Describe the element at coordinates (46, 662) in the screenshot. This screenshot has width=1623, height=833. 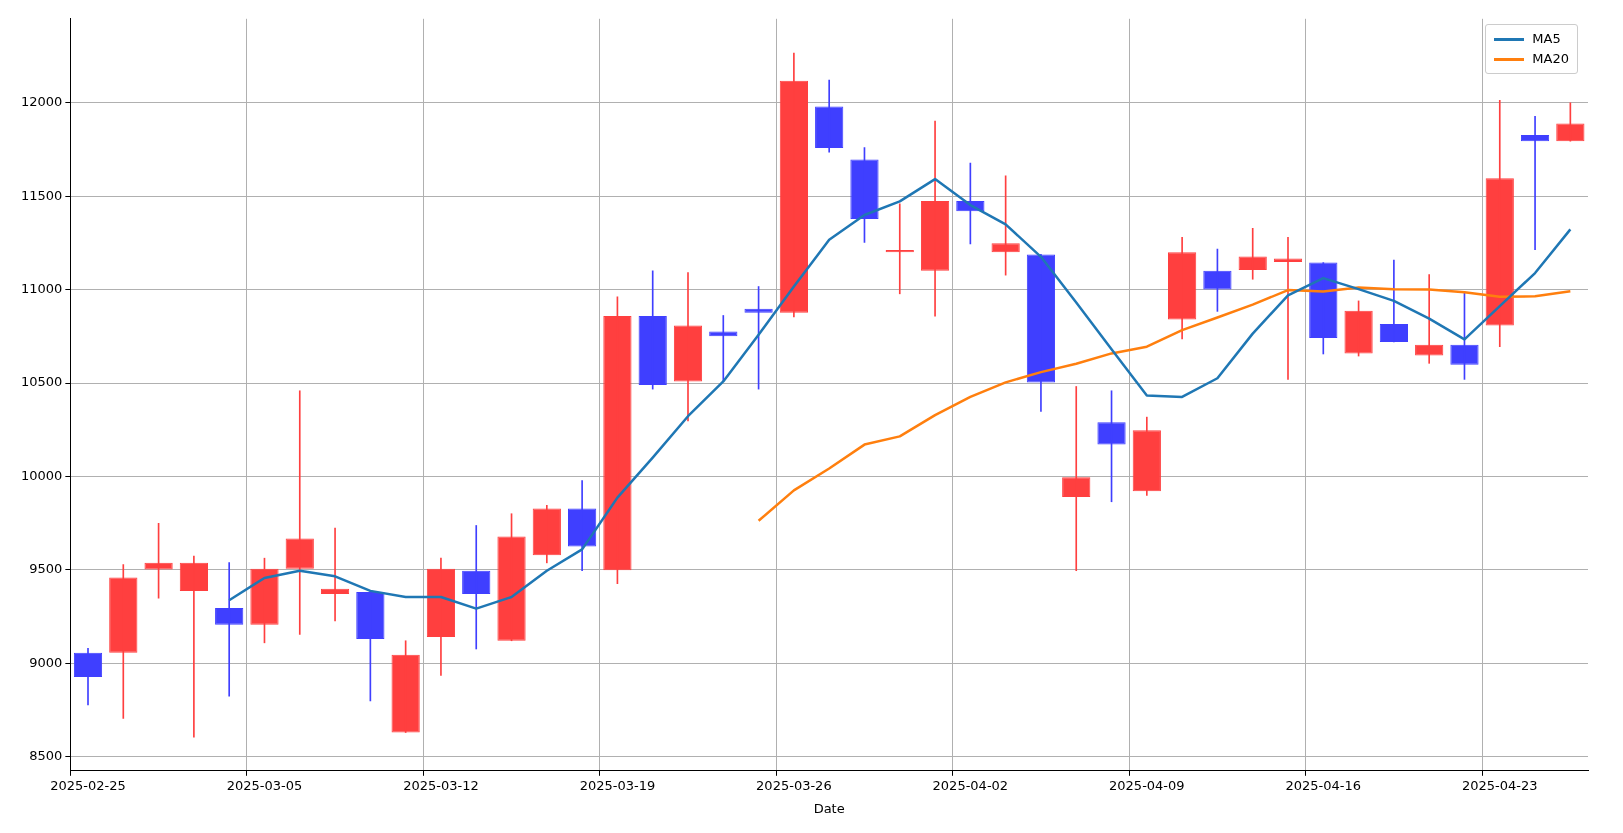
I see `y-tick-label: 9000` at that location.